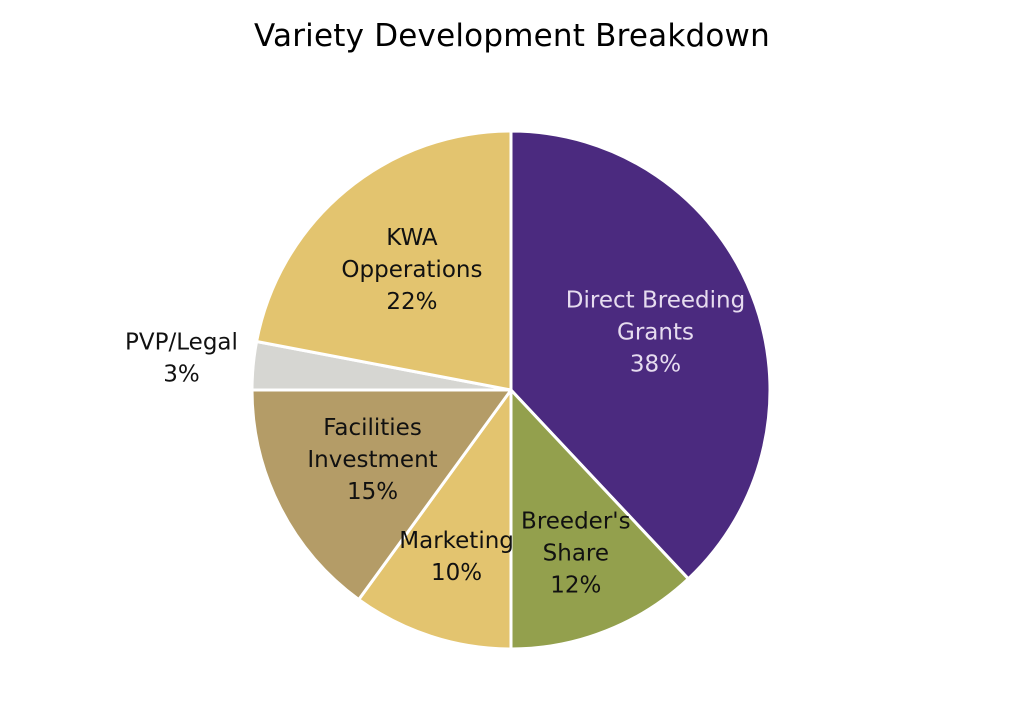 This screenshot has height=719, width=1024. I want to click on slice-category-label: Share, so click(576, 553).